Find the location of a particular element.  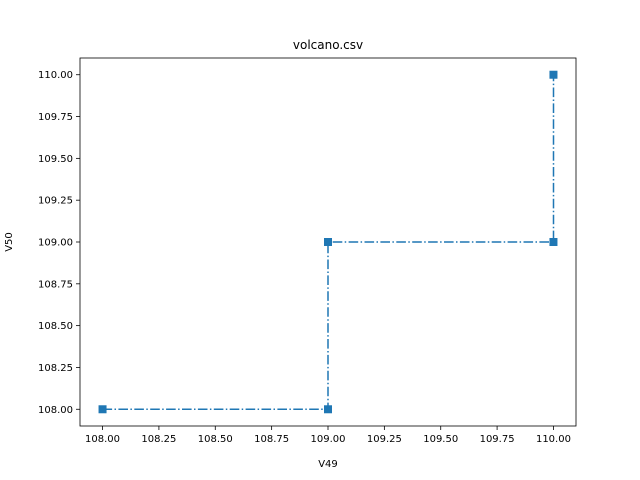

y-tick-label-7: 109.75 is located at coordinates (55, 117).